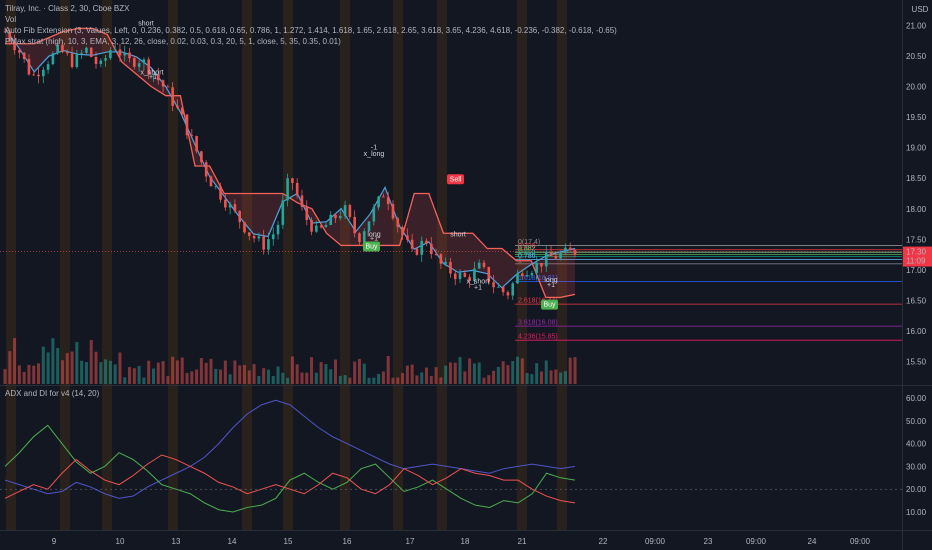 Image resolution: width=932 pixels, height=550 pixels. Describe the element at coordinates (916, 398) in the screenshot. I see `adx-tick-label: 60.00` at that location.